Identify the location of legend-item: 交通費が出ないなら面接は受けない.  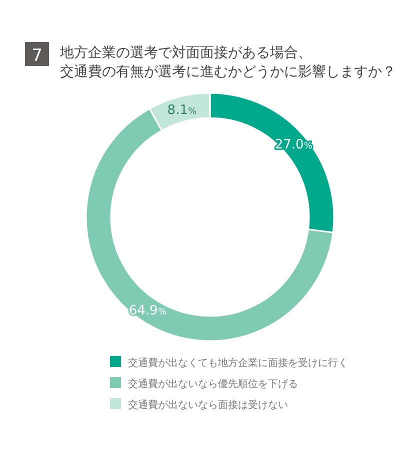
(199, 404).